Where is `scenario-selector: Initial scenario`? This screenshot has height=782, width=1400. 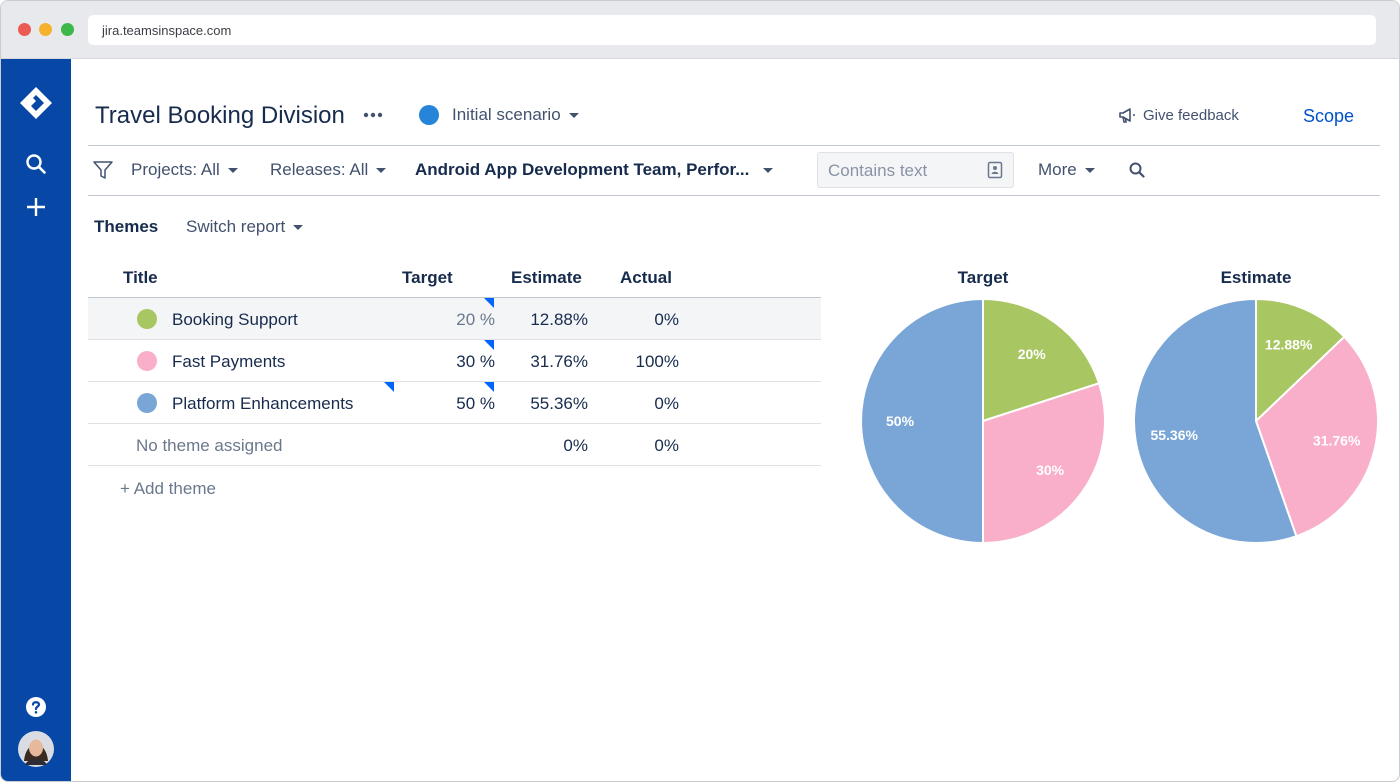
scenario-selector: Initial scenario is located at coordinates (499, 115).